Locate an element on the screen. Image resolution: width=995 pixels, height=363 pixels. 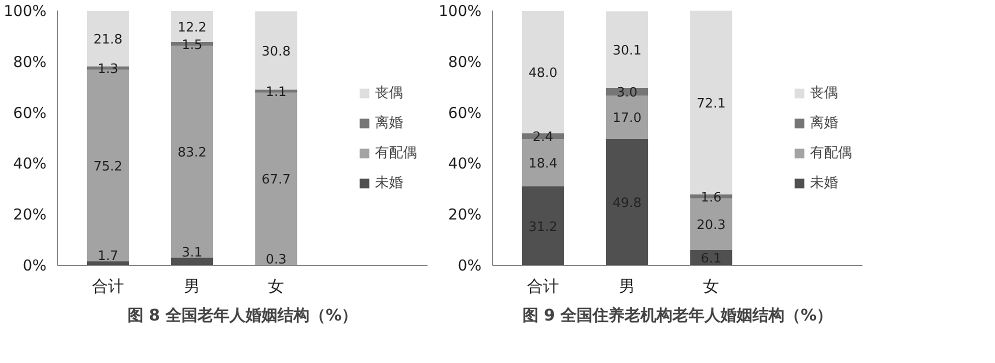
data-label: 1.1 is located at coordinates (276, 92).